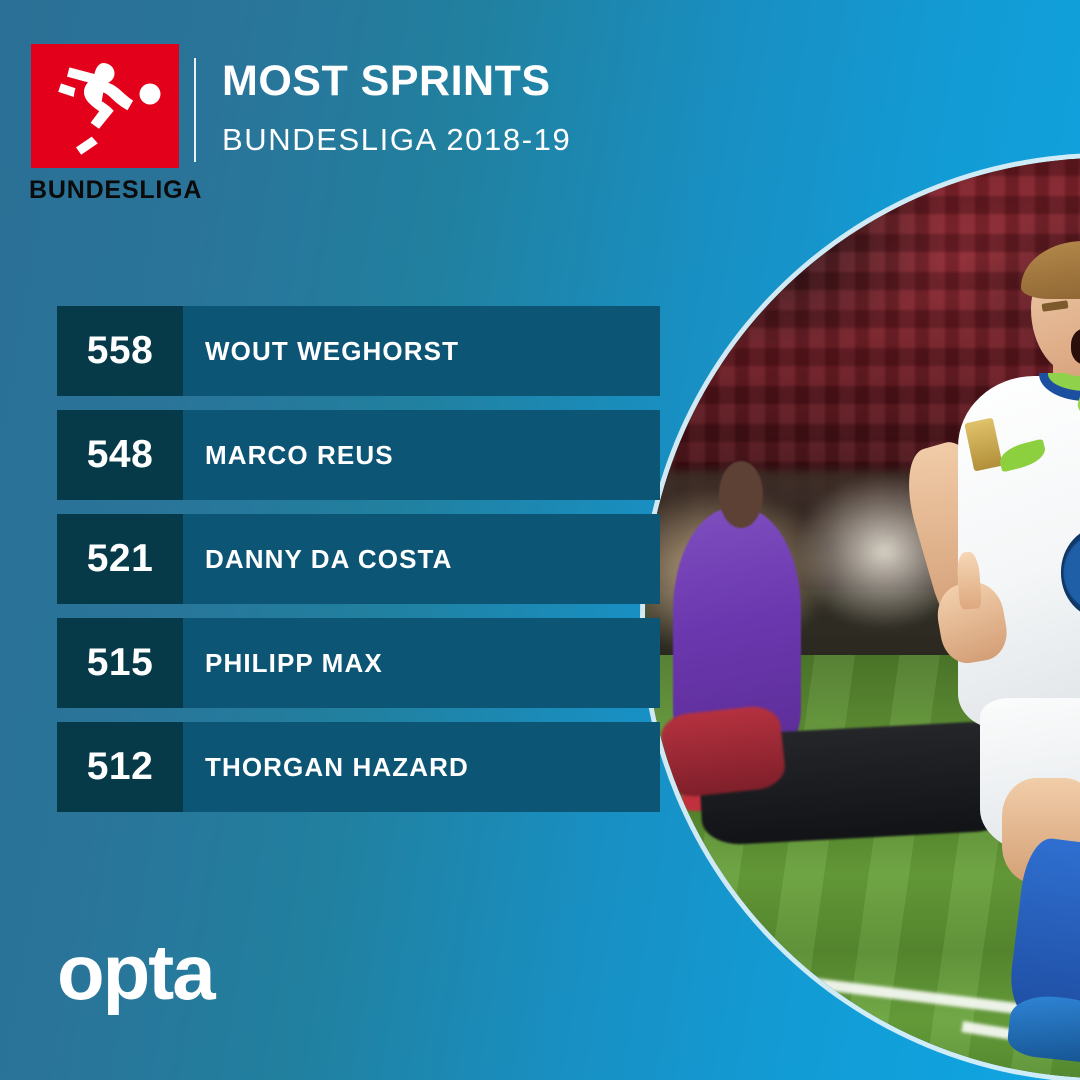 This screenshot has height=1080, width=1080. I want to click on player-name: MARCO REUS, so click(421, 455).